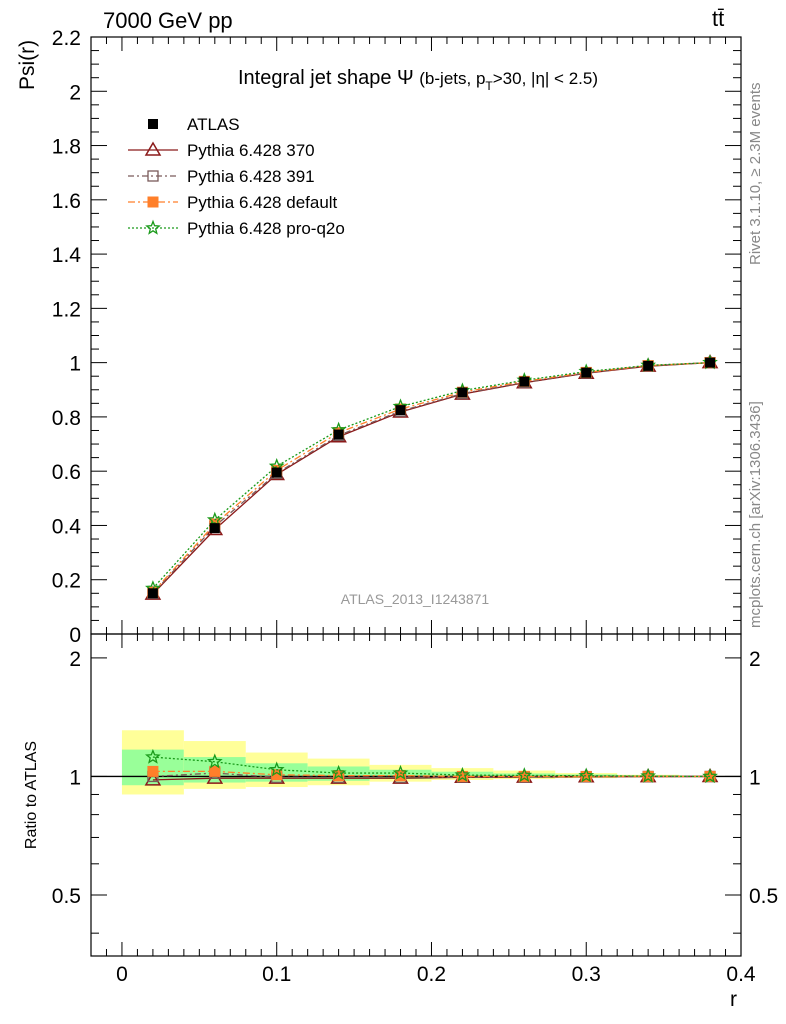 This screenshot has height=1024, width=786. I want to click on legend-marker-3-shape, so click(153, 227).